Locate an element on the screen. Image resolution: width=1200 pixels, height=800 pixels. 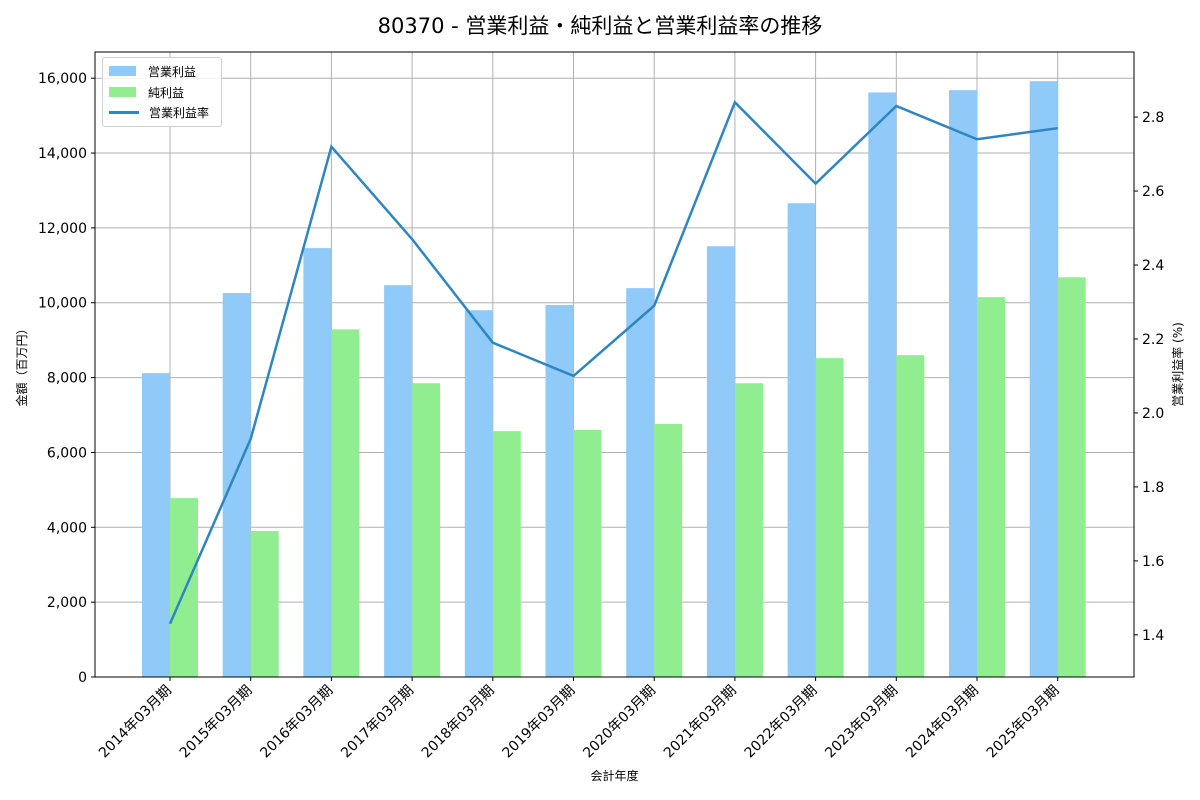
y-right-tick-label: 2.0 is located at coordinates (1153, 414).